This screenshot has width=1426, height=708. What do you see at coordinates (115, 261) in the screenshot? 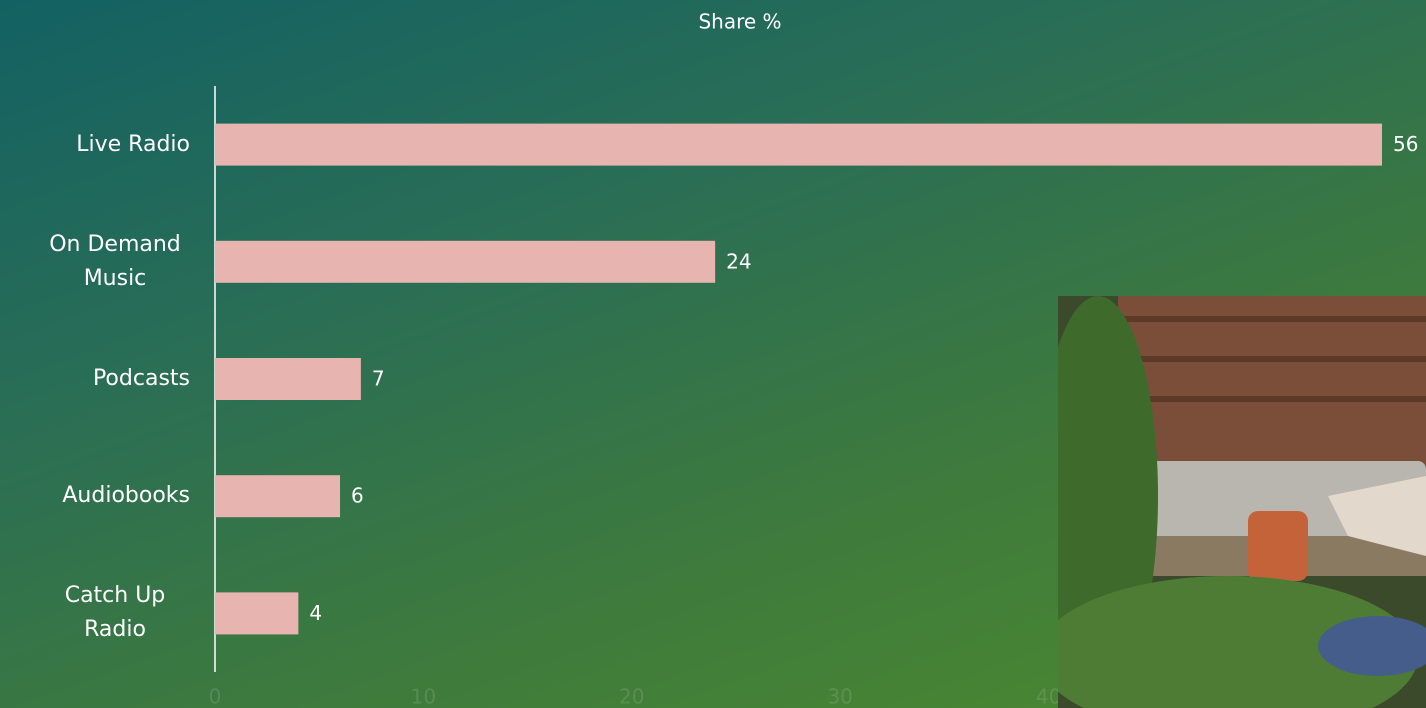
I see `y-tick-label: On Demand Music` at bounding box center [115, 261].